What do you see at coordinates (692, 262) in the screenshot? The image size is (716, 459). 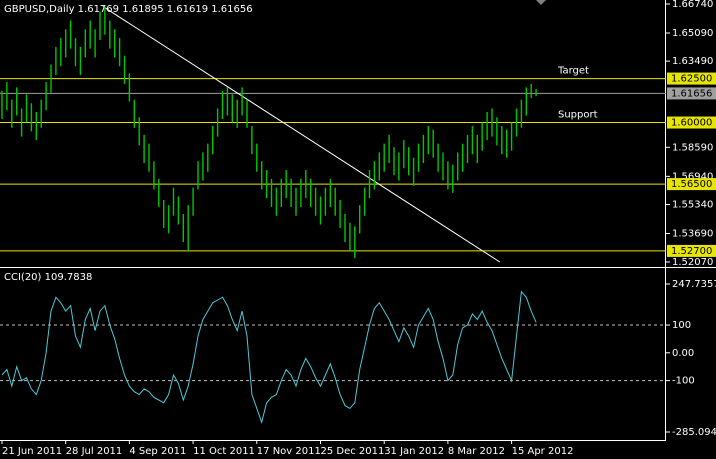 I see `y-tick-label: 1.52070` at bounding box center [692, 262].